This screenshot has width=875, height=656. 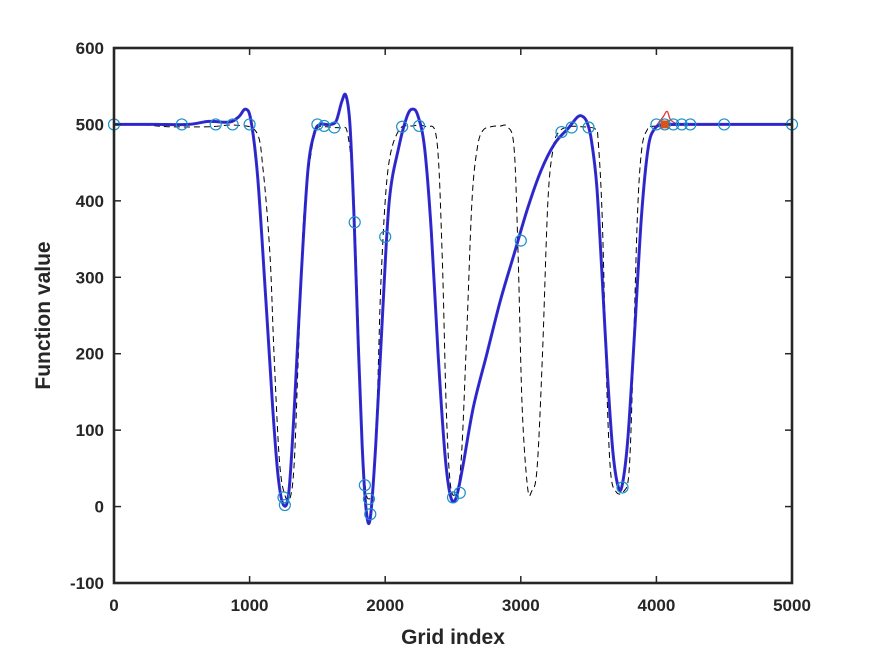 I want to click on y-tick-label: 100, so click(x=90, y=430).